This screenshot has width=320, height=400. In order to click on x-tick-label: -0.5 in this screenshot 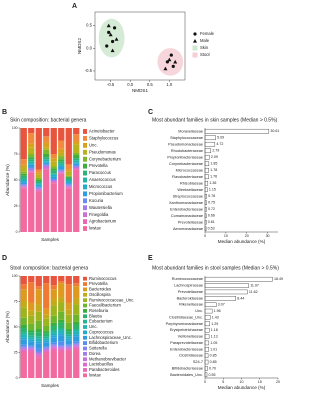, I will do `click(111, 84)`.